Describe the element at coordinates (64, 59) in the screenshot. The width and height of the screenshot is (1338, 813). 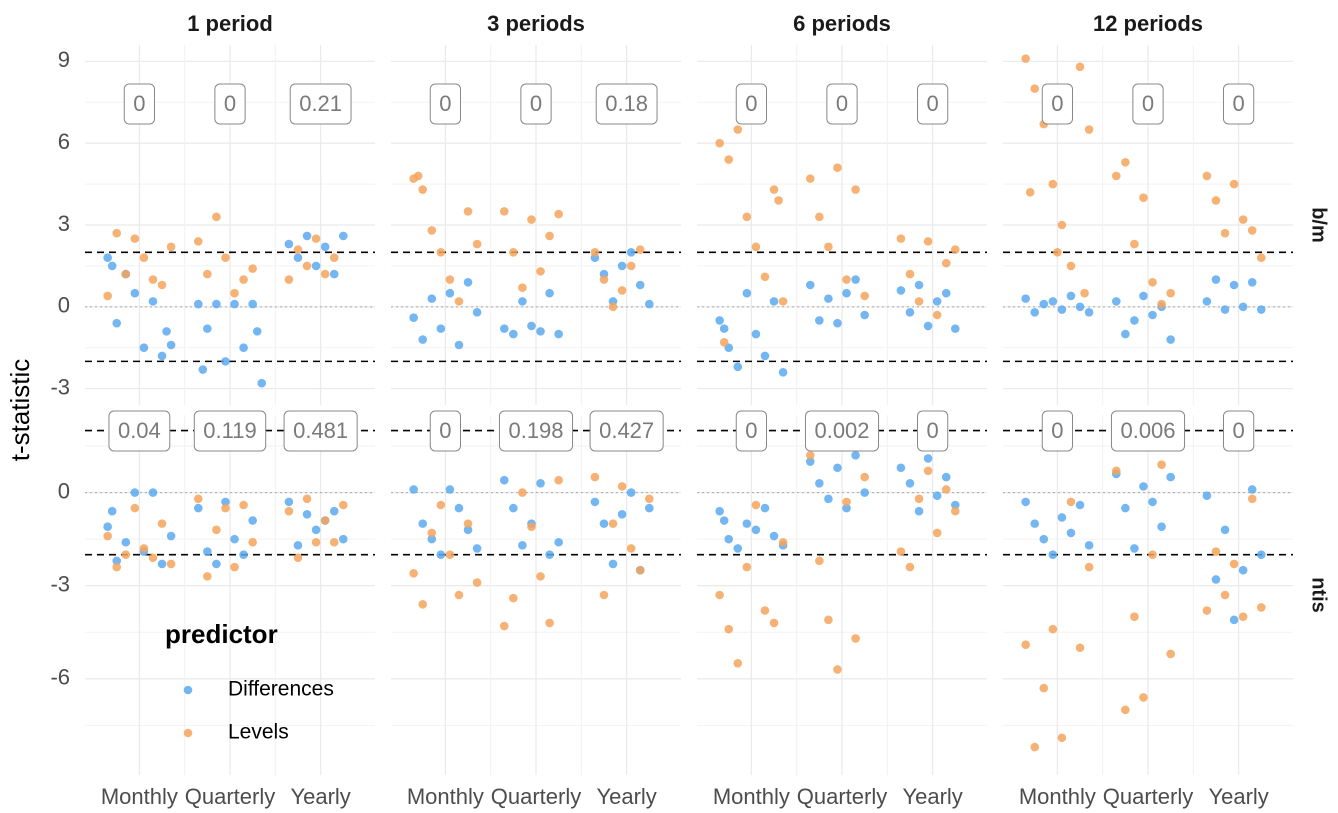
I see `y-tick-label: 9` at that location.